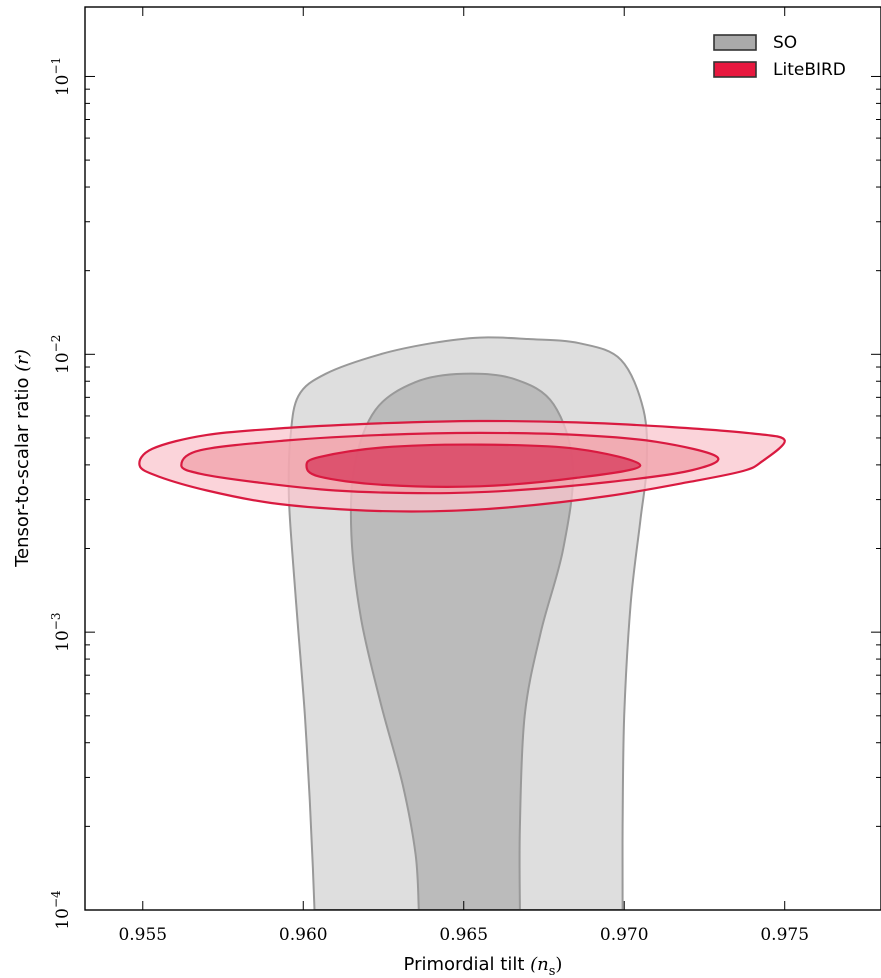 The image size is (881, 978). I want to click on y-axis-label: Tensor-to-scalar ratio (r), so click(22, 458).